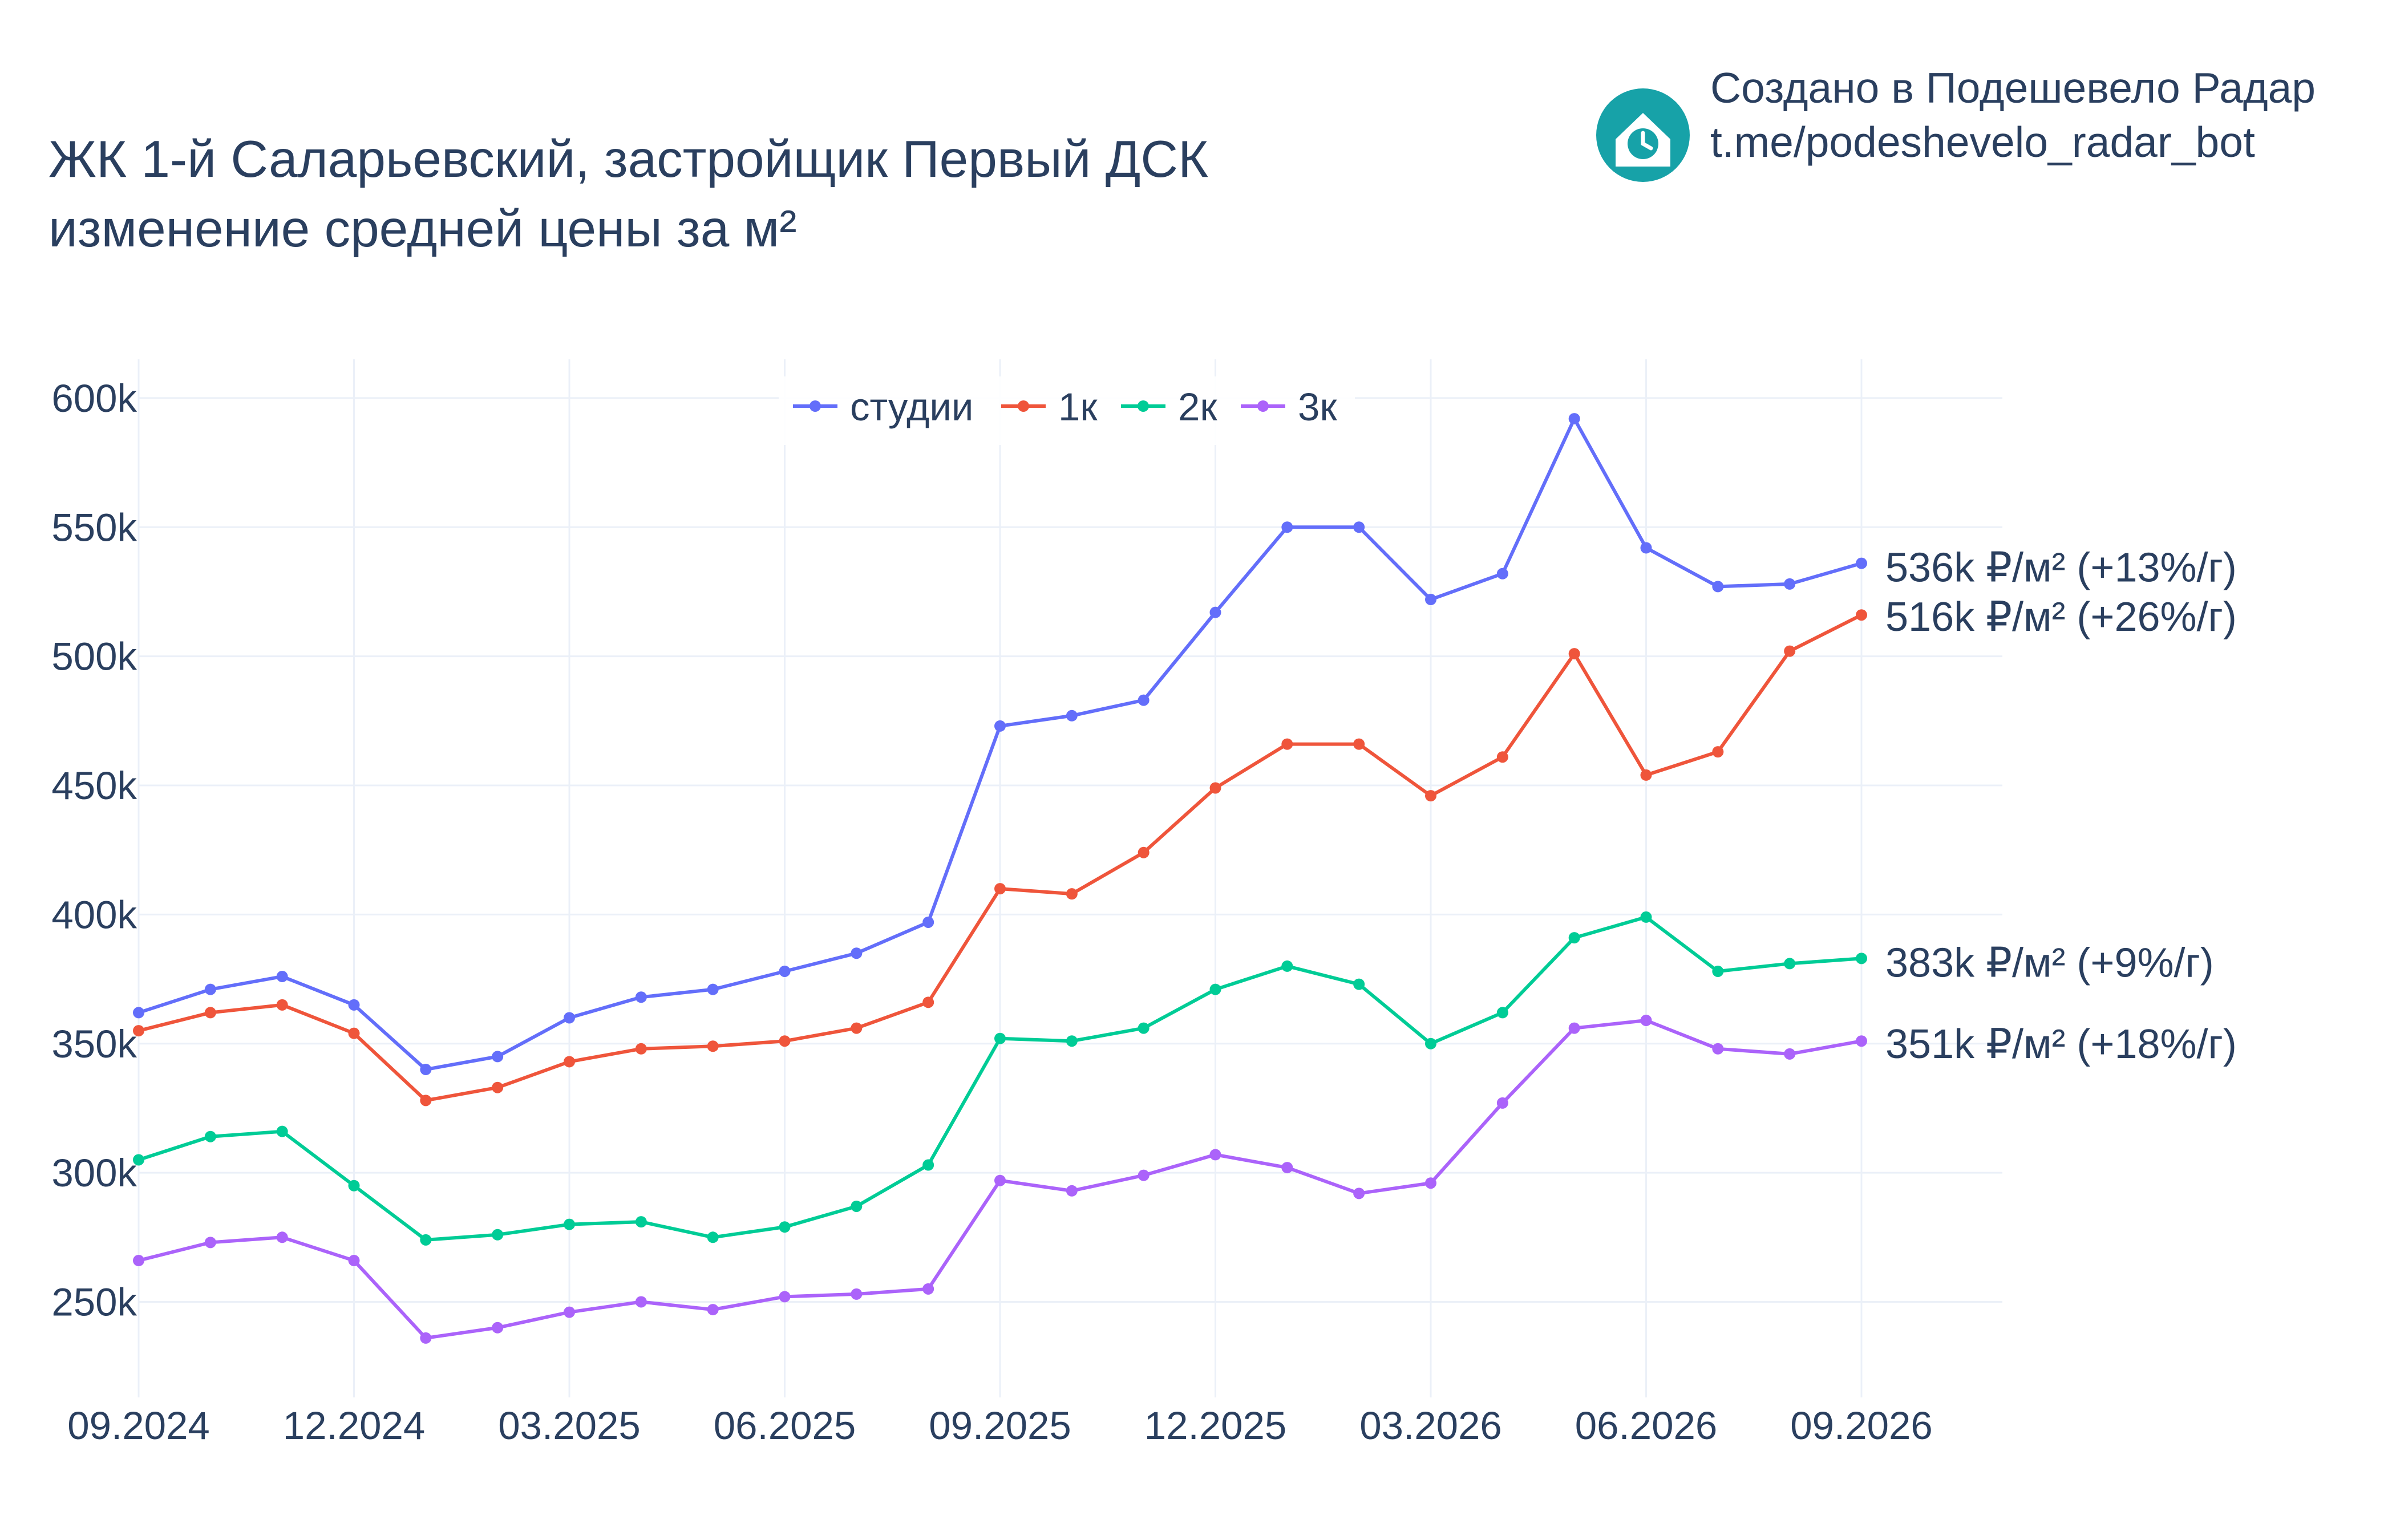 The width and height of the screenshot is (2396, 1540). What do you see at coordinates (94, 915) in the screenshot?
I see `y-tick-label: 400k` at bounding box center [94, 915].